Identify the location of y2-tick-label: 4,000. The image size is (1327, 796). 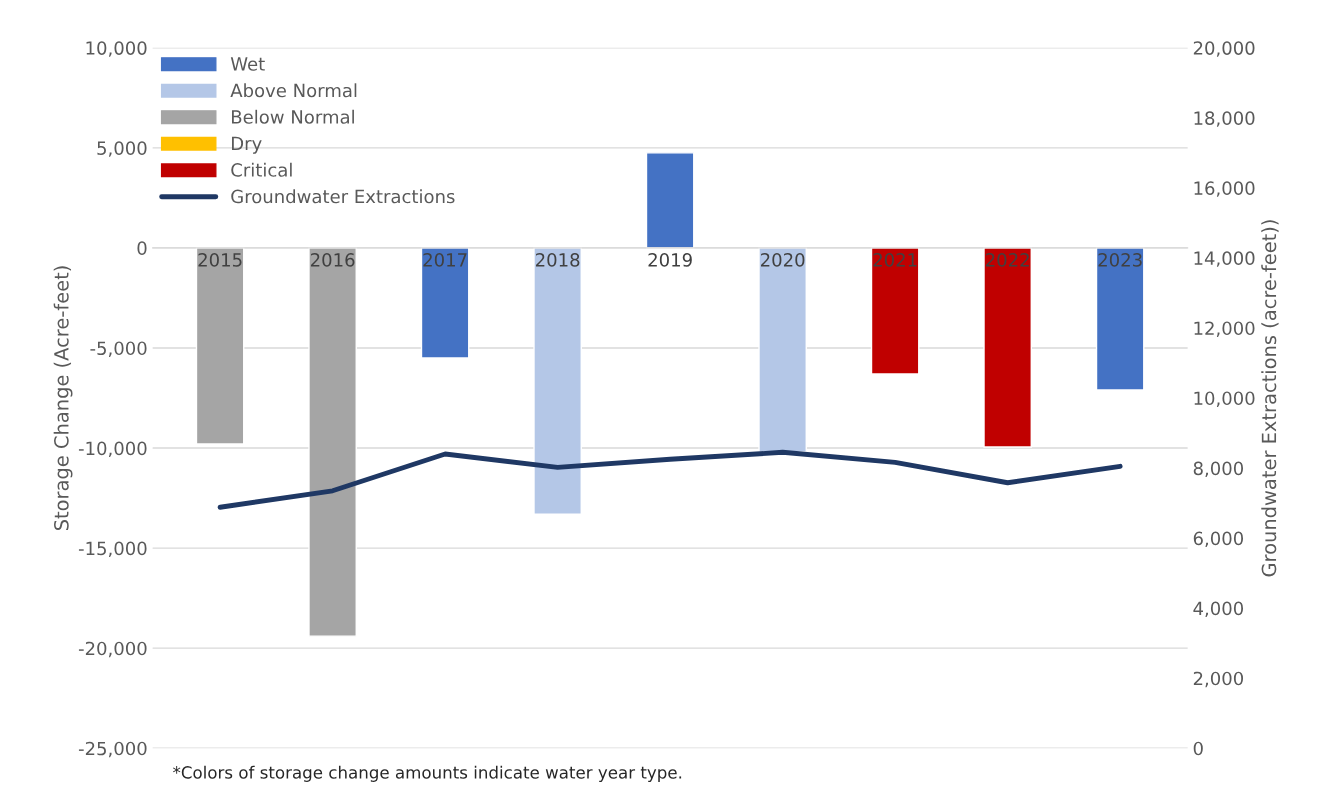
(1218, 609).